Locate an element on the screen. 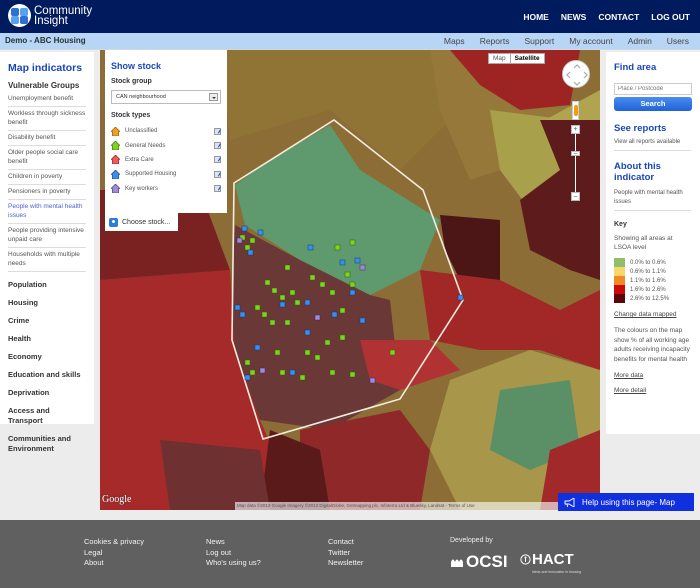 The height and width of the screenshot is (588, 700). more-data-link: More data is located at coordinates (629, 375).